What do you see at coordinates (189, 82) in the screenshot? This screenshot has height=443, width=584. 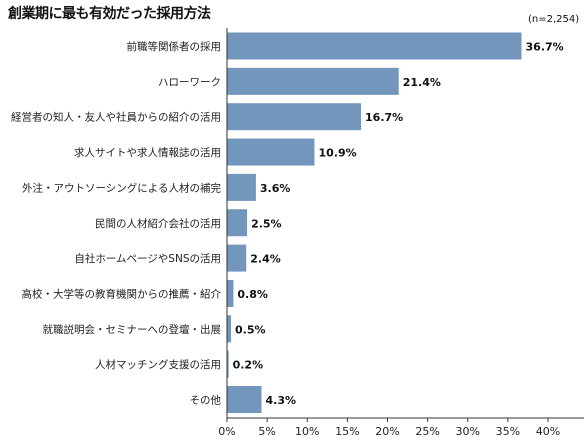 I see `category-label: ハローワーク` at bounding box center [189, 82].